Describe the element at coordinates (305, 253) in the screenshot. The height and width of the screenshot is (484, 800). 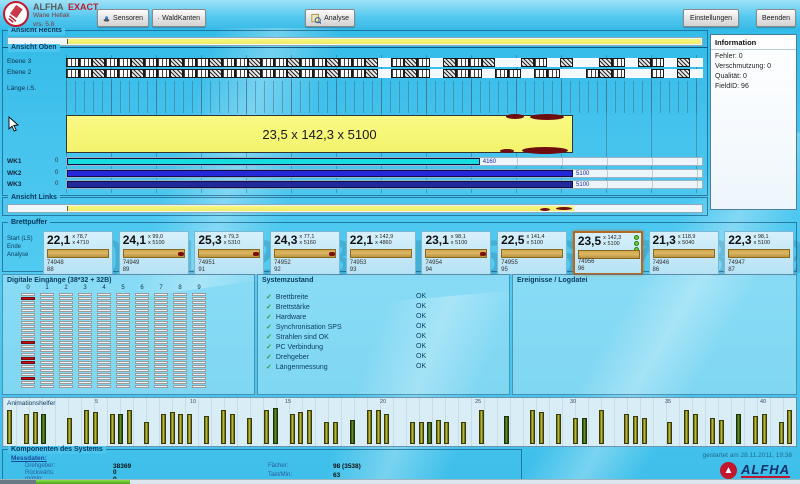
I see `buffer-card: 24,3 x 77,1 x 5160 74952 92` at that location.